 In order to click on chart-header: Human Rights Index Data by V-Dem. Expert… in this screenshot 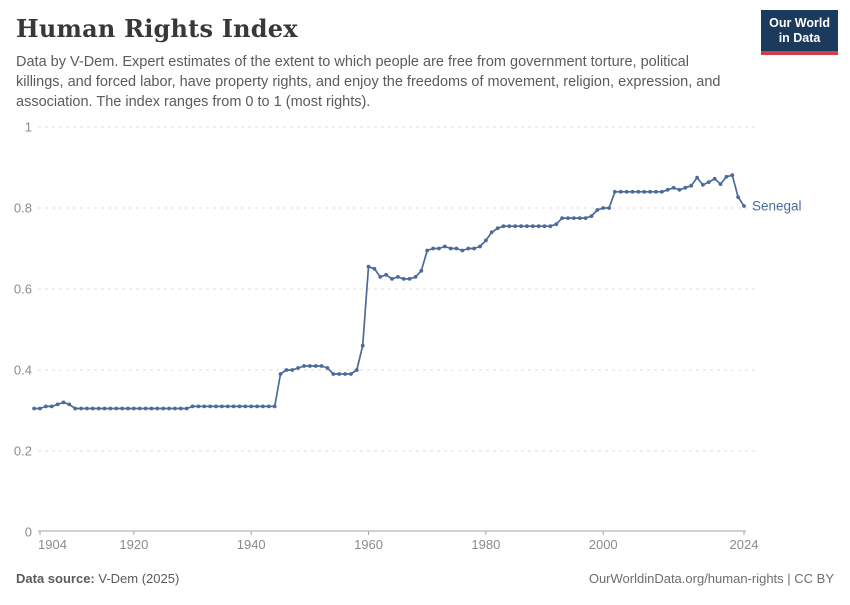, I will do `click(386, 63)`.